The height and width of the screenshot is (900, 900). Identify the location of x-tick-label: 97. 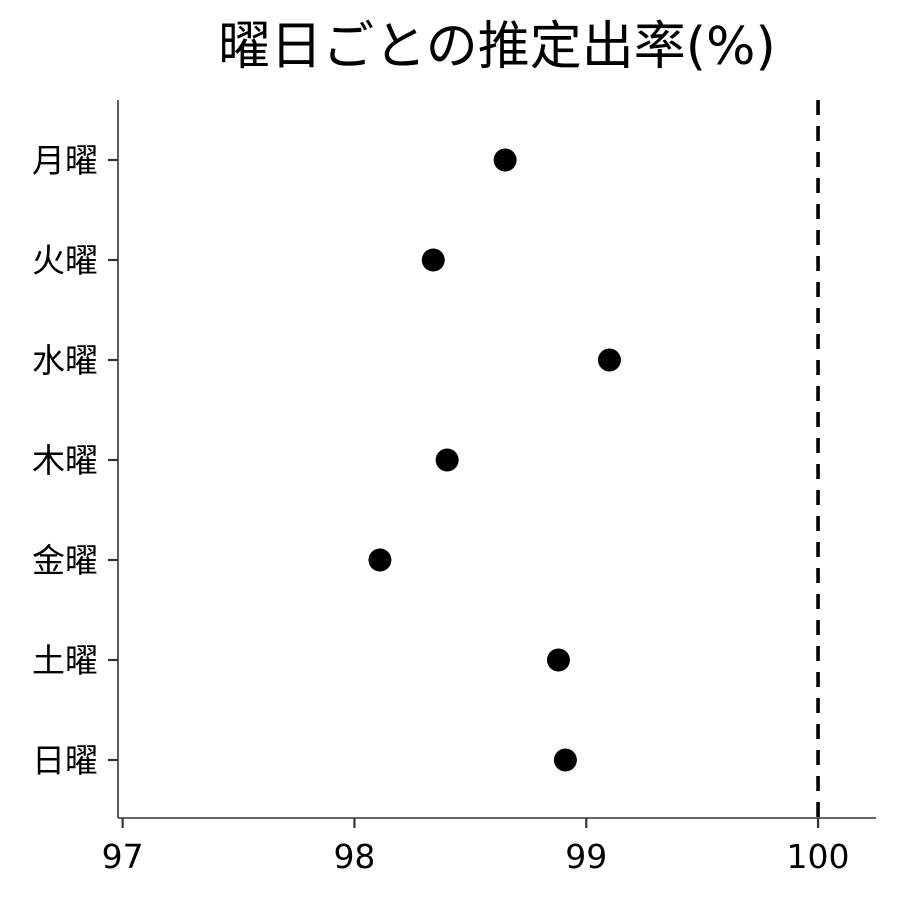
(123, 856).